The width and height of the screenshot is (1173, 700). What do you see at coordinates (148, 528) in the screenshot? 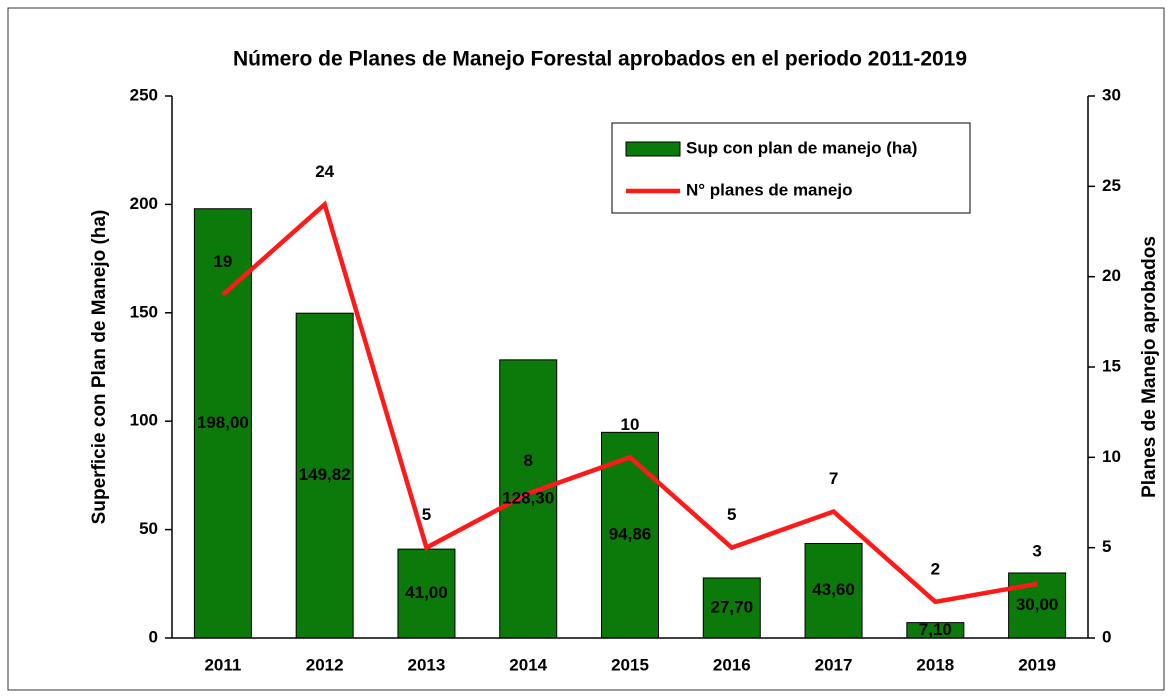
I see `y-tick-label: 50` at bounding box center [148, 528].